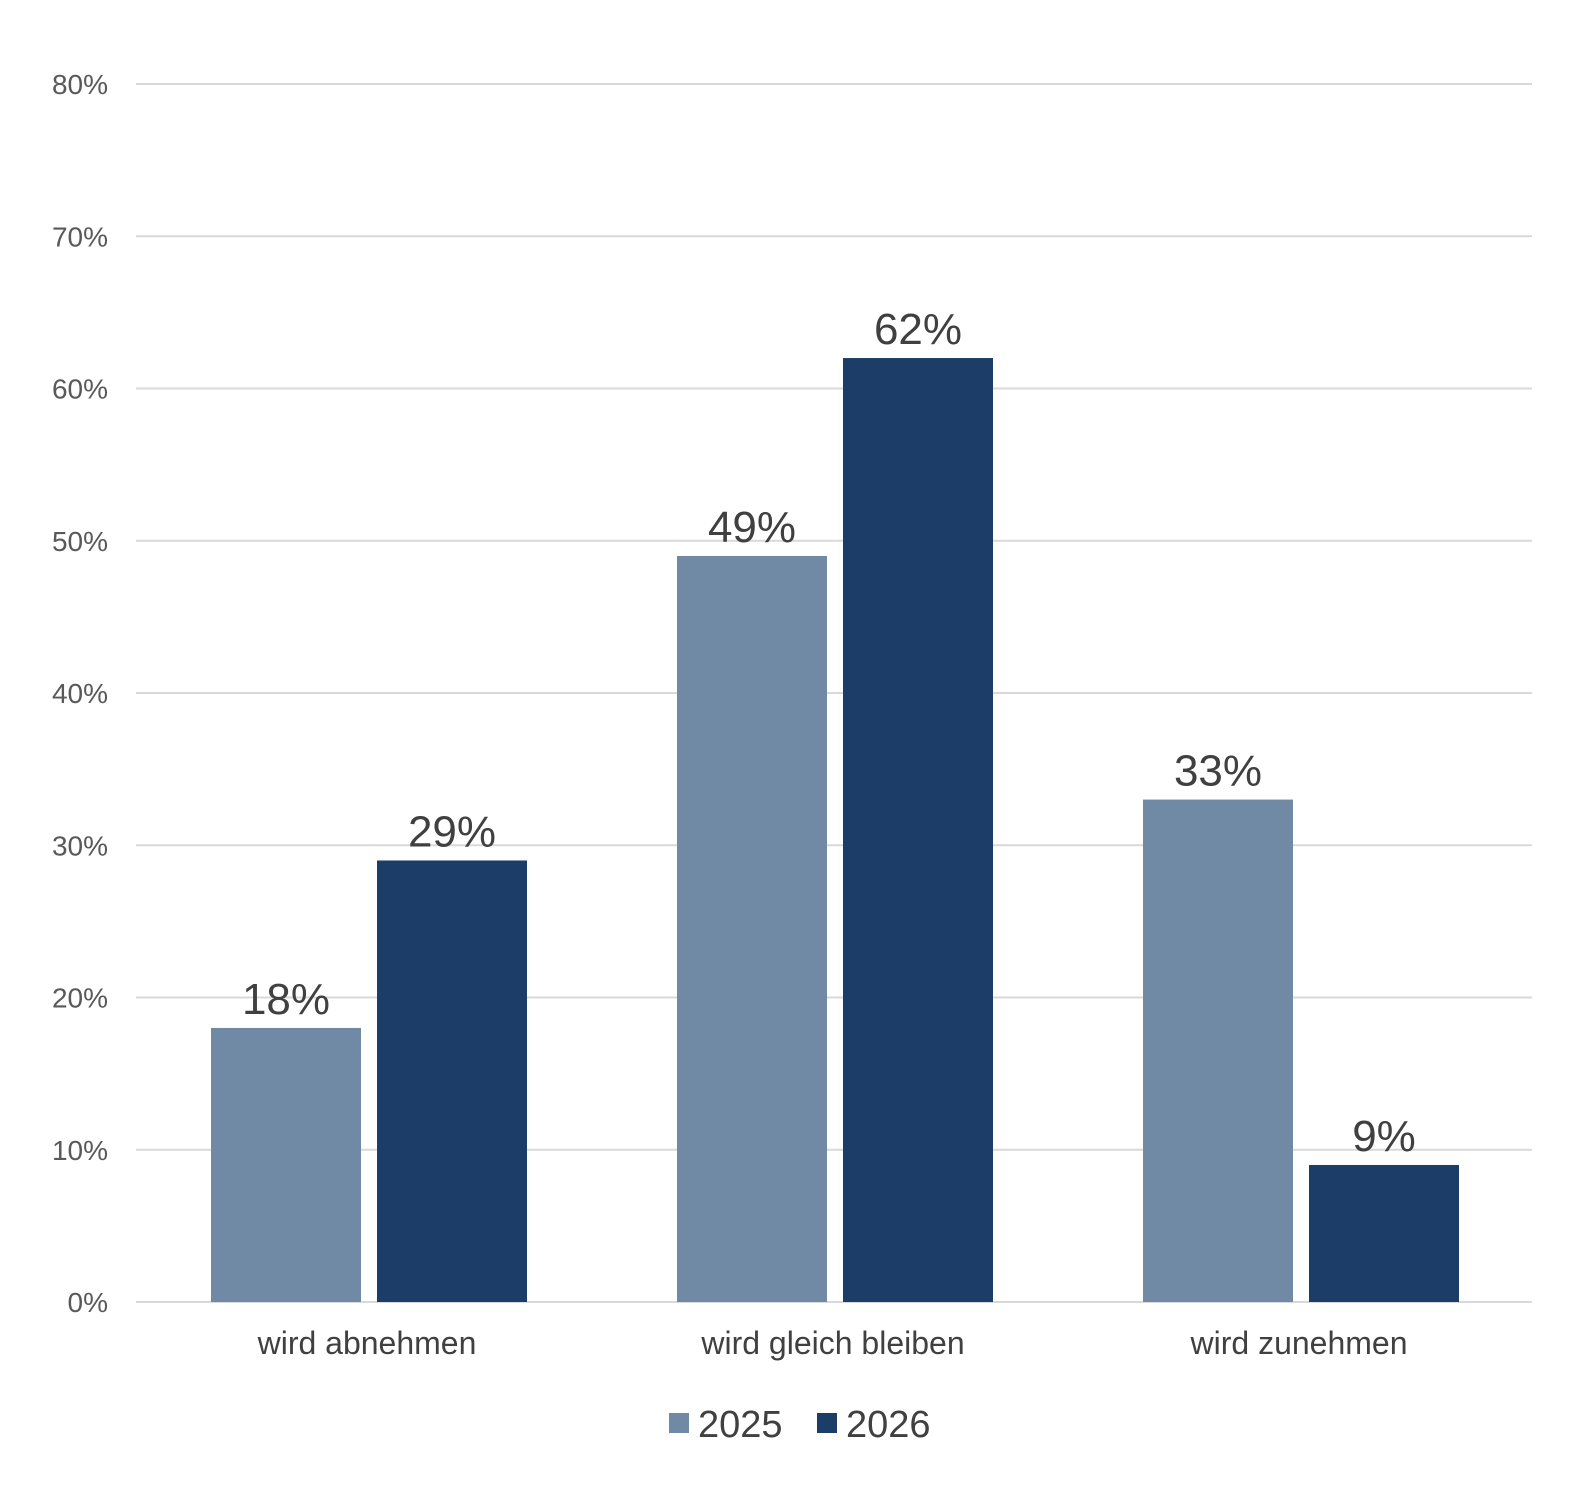  I want to click on legend-item-2025: 2025, so click(726, 1425).